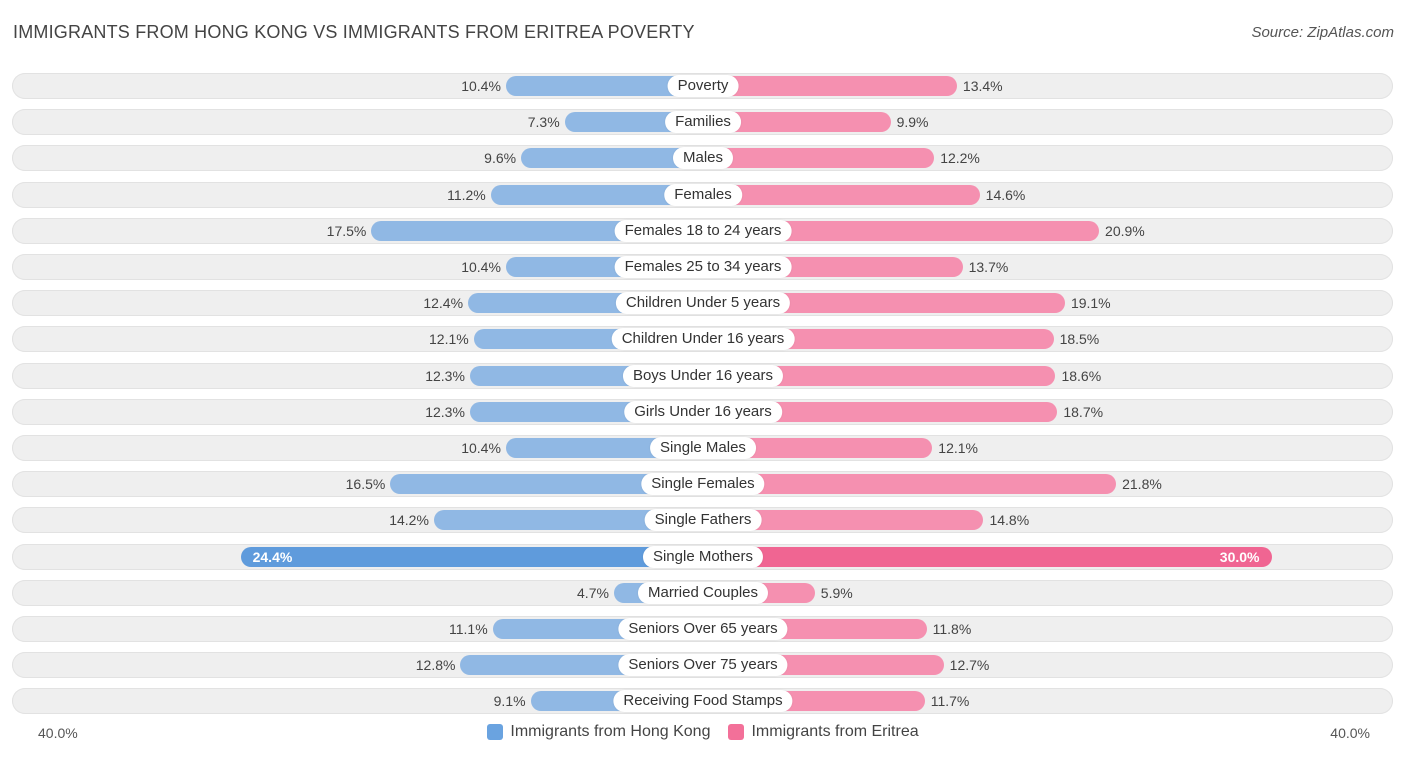 This screenshot has height=758, width=1406. What do you see at coordinates (610, 731) in the screenshot?
I see `legend-label-hong-kong: Immigrants from Hong Kong` at bounding box center [610, 731].